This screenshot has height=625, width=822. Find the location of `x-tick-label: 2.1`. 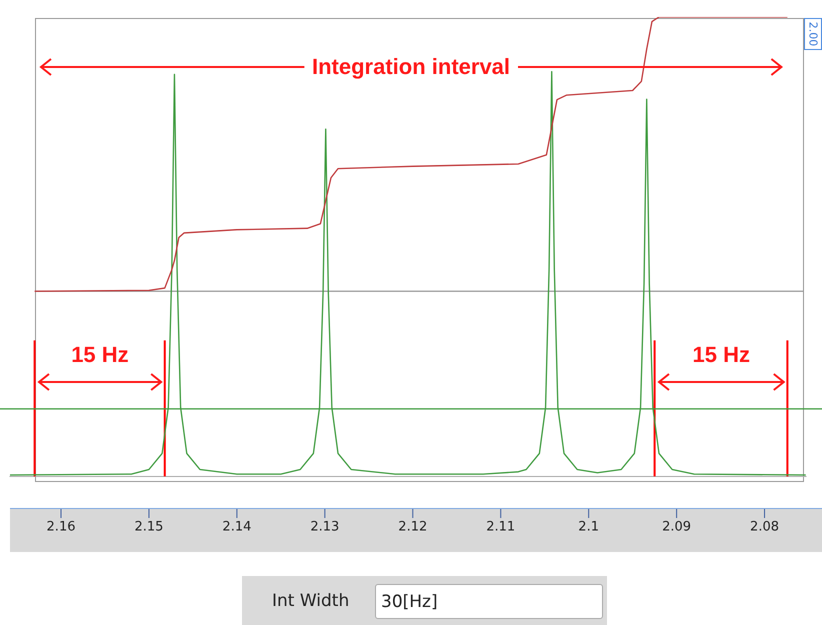

x-tick-label: 2.1 is located at coordinates (588, 527).